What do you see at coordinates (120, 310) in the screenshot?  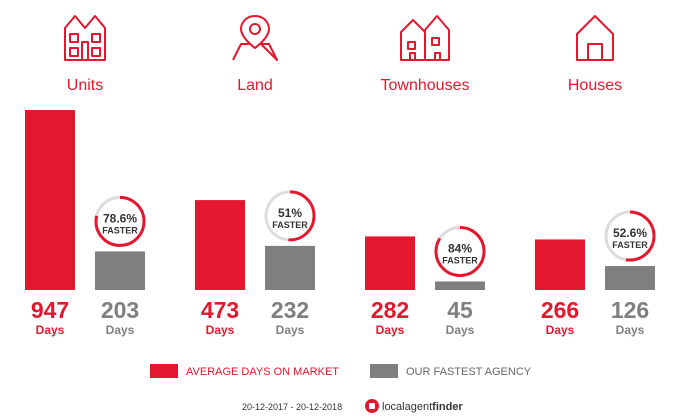 I see `value-agency: 203` at bounding box center [120, 310].